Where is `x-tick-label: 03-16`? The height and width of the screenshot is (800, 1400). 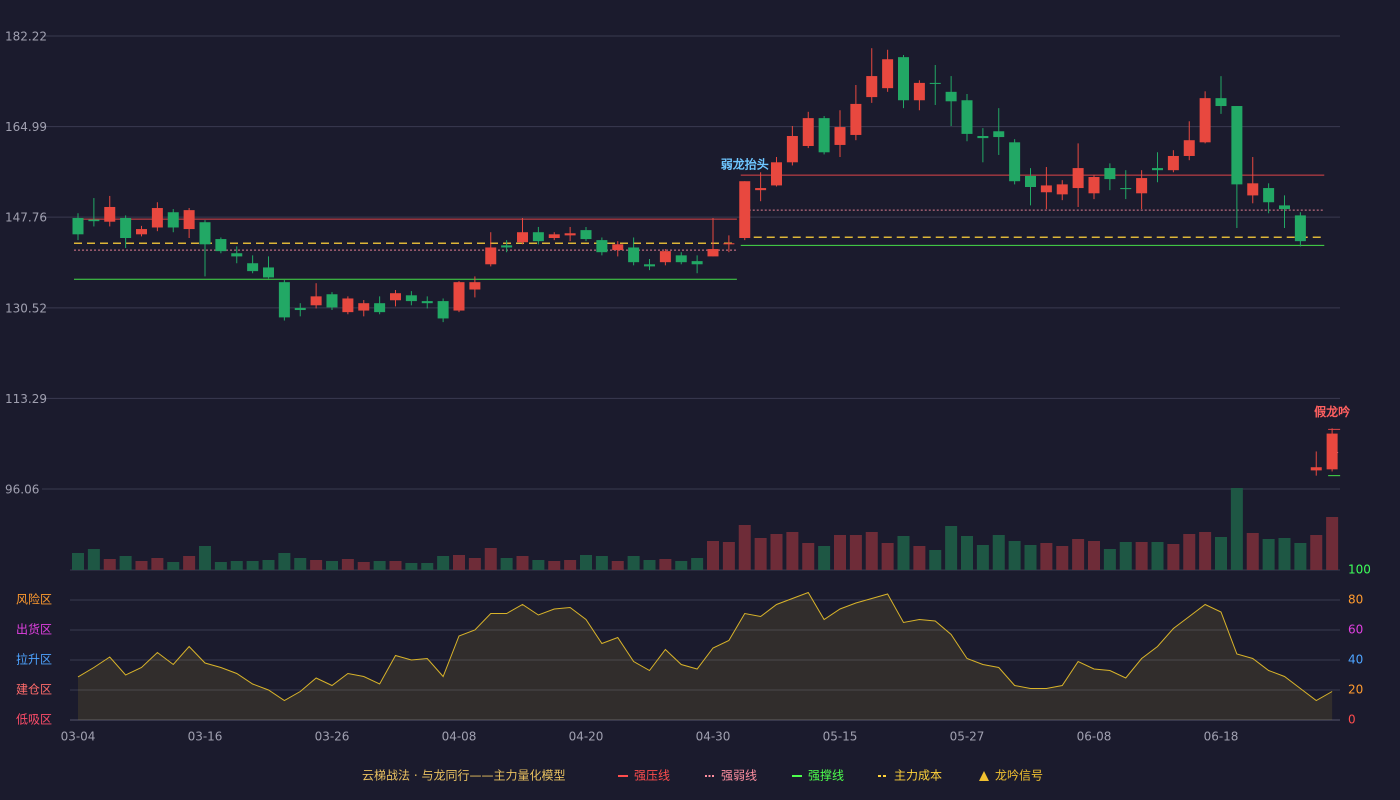
x-tick-label: 03-16 is located at coordinates (205, 737).